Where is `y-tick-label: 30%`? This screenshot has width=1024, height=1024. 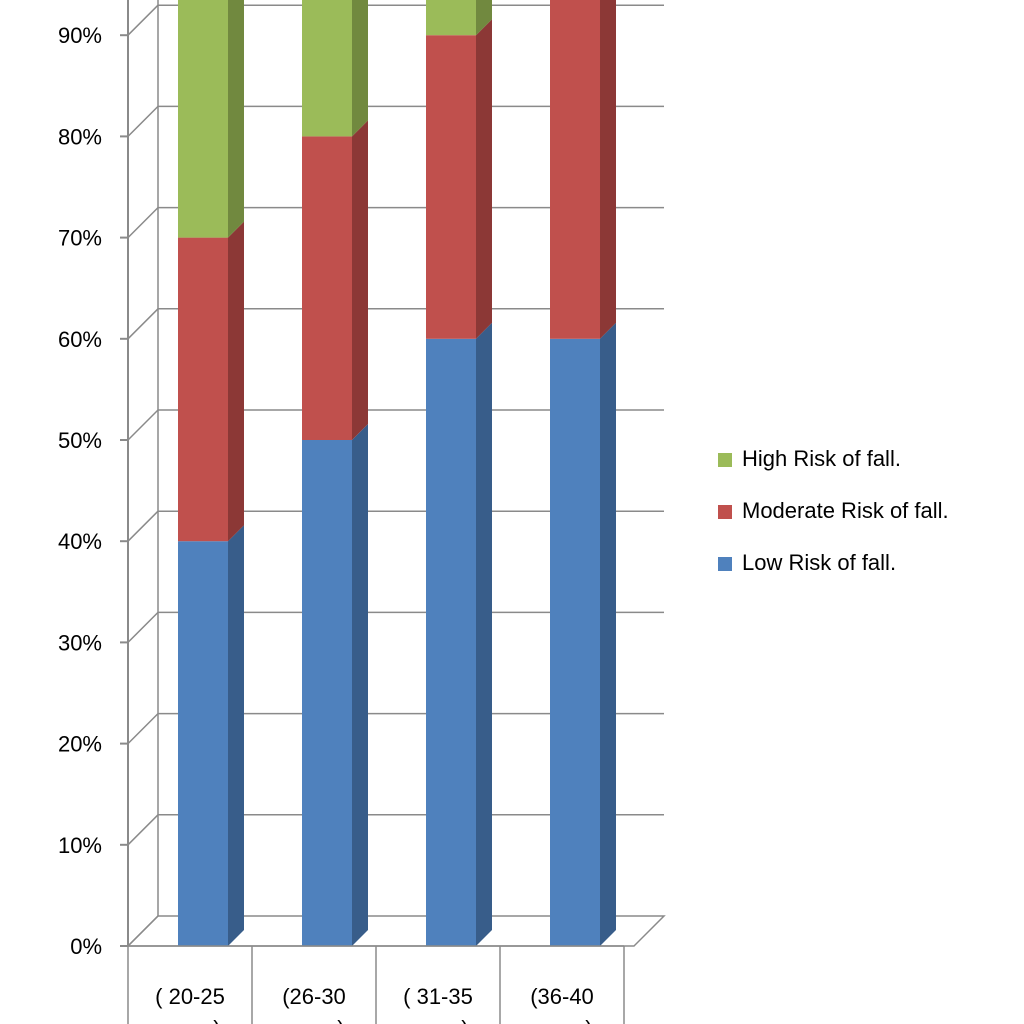 y-tick-label: 30% is located at coordinates (80, 642).